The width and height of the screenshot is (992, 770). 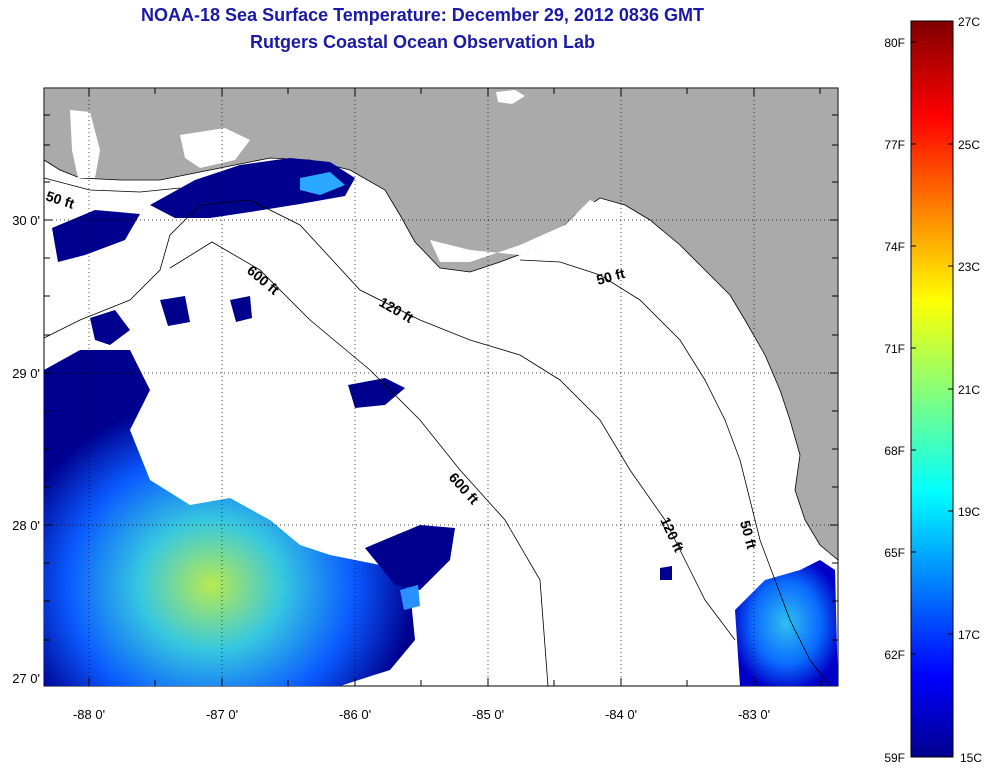 What do you see at coordinates (894, 655) in the screenshot?
I see `colorbar-label-62f: 62F` at bounding box center [894, 655].